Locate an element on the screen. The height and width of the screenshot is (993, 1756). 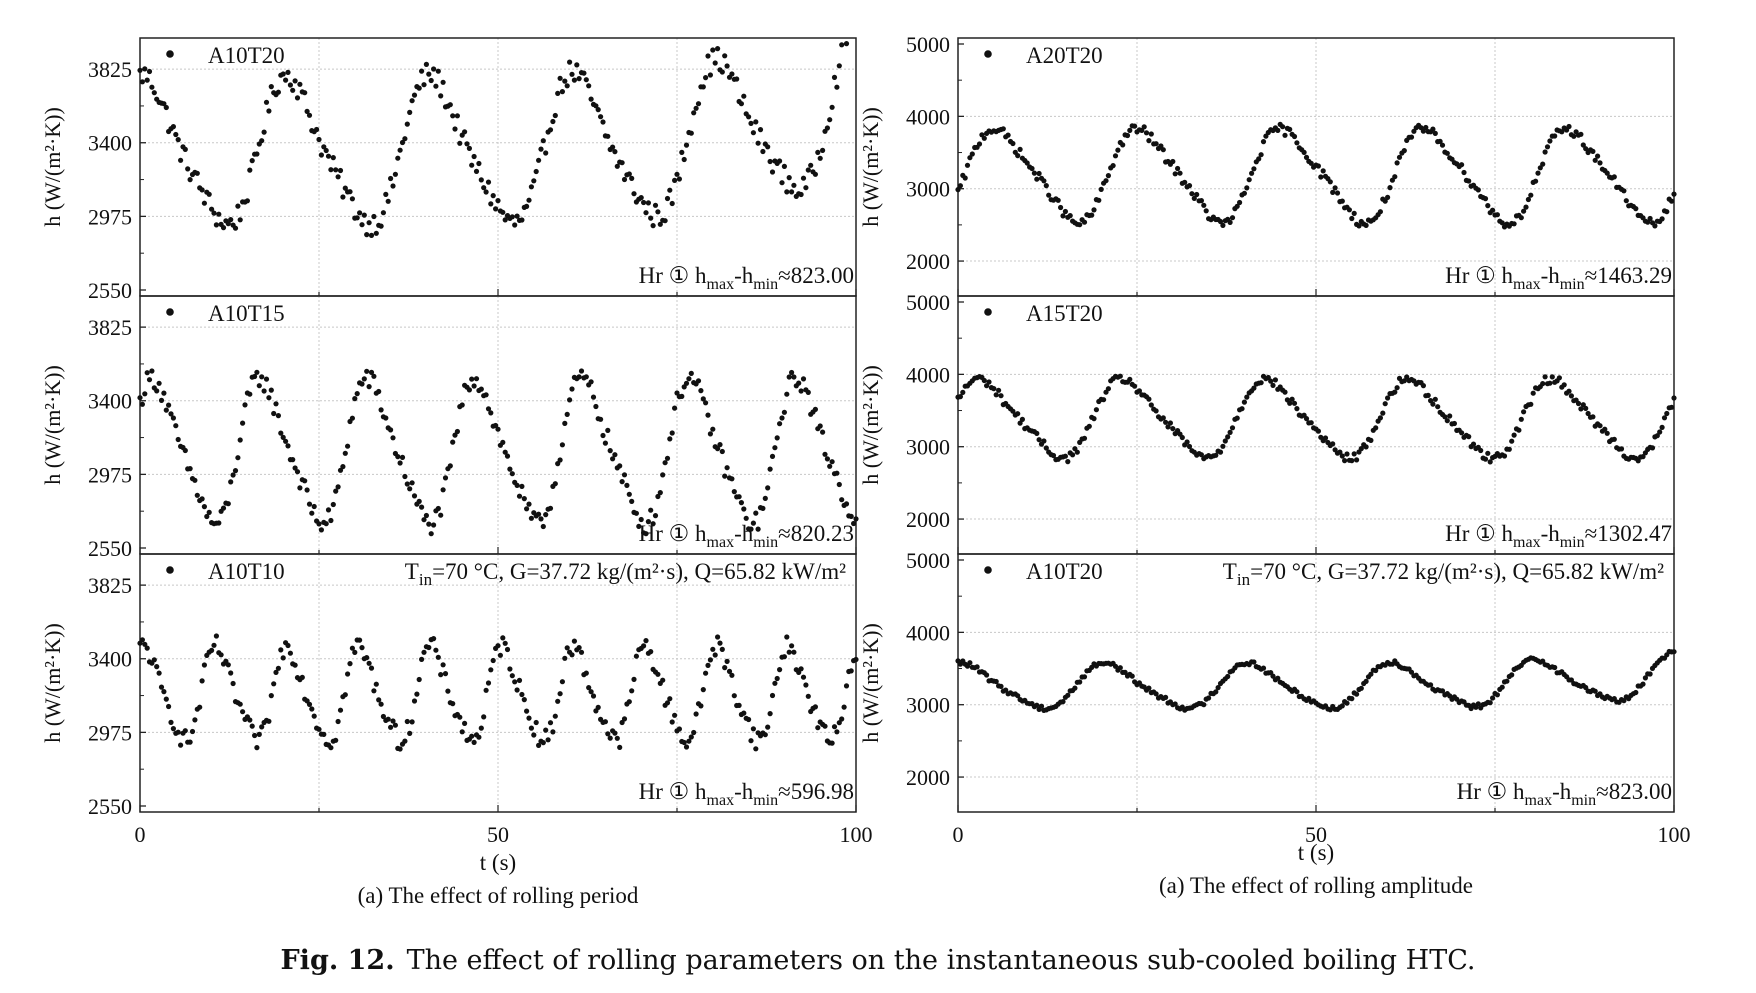
y-tick-label: 3825 is located at coordinates (110, 69).